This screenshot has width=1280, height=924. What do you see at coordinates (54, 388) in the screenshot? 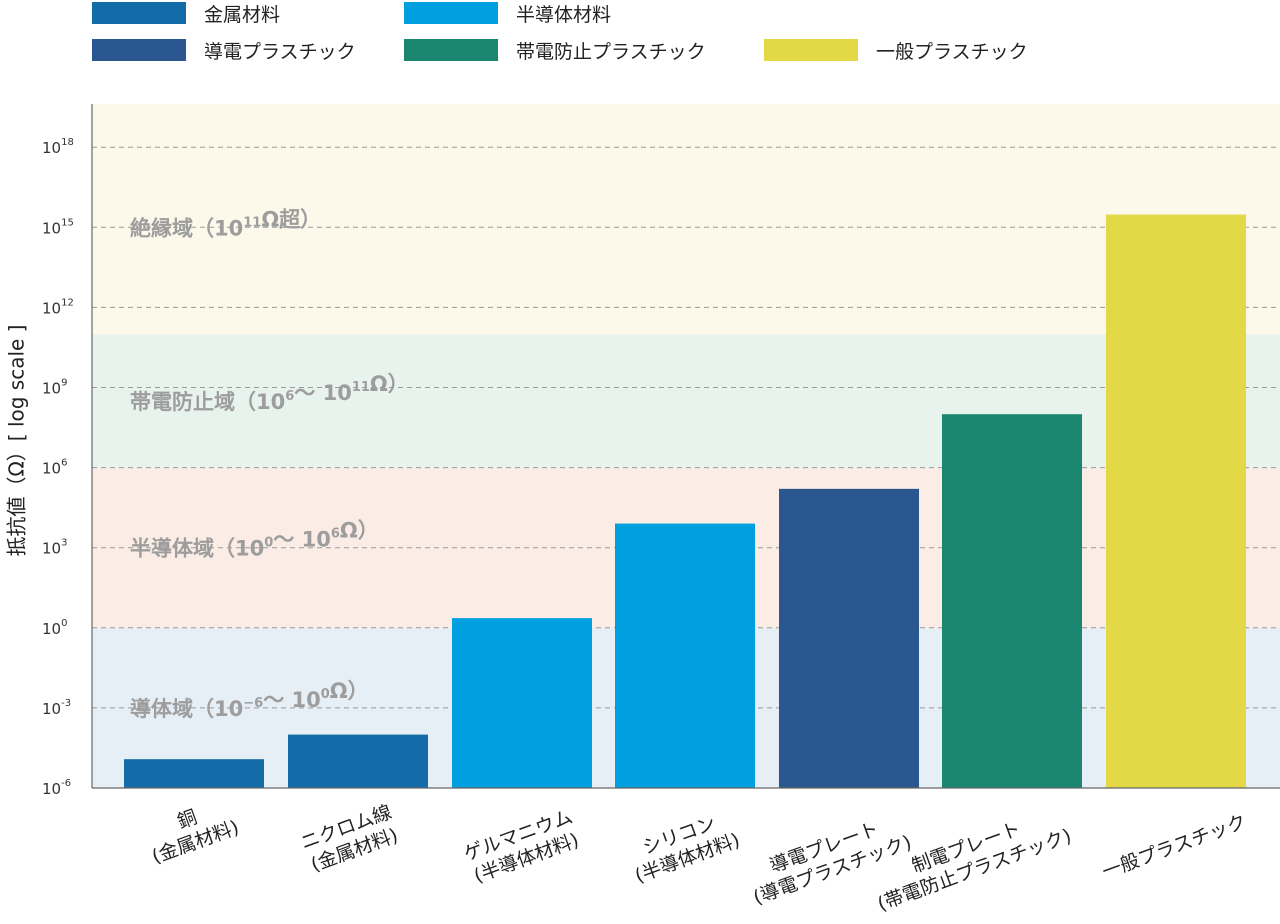
I see `y-tick-label: 10⁹` at bounding box center [54, 388].